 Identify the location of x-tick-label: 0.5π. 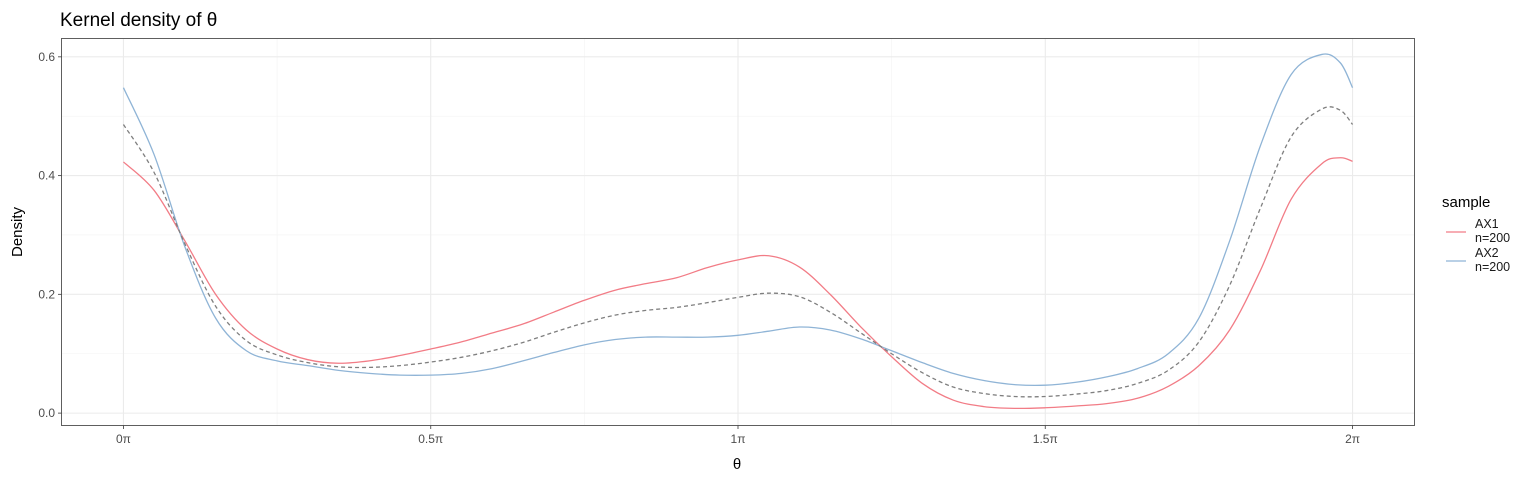
(430, 439).